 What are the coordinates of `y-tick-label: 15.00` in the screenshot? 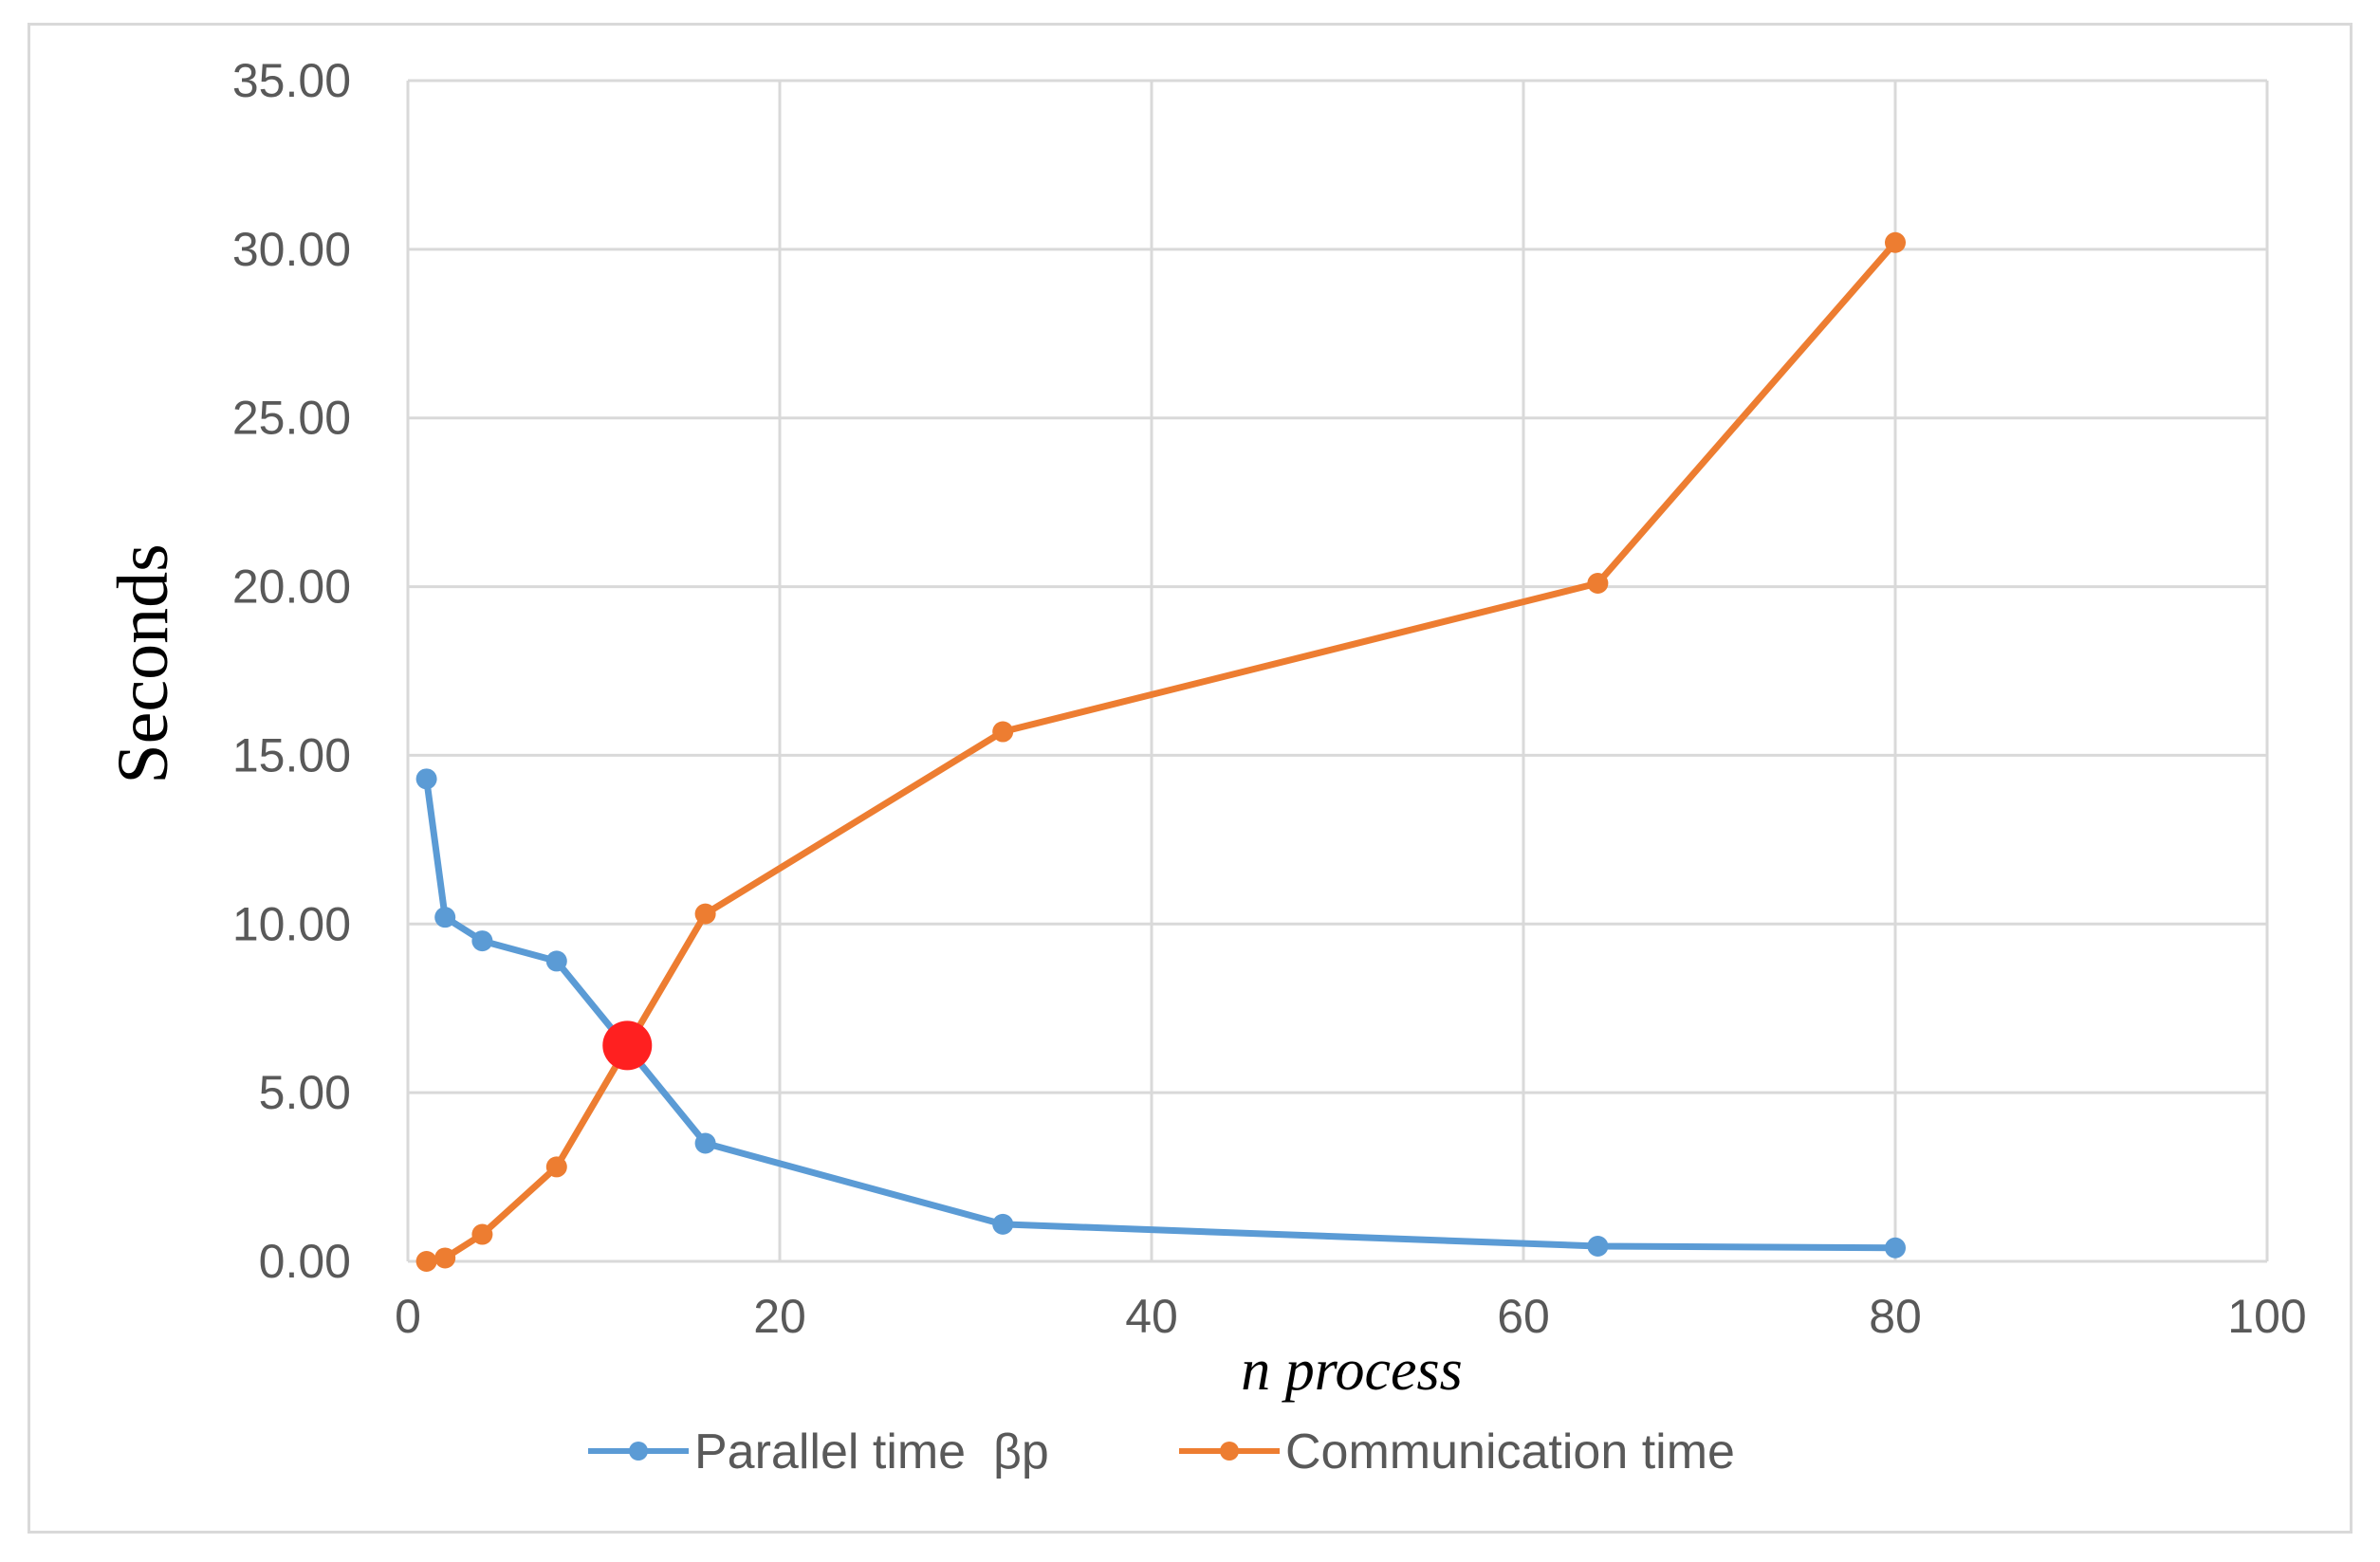 It's located at (291, 755).